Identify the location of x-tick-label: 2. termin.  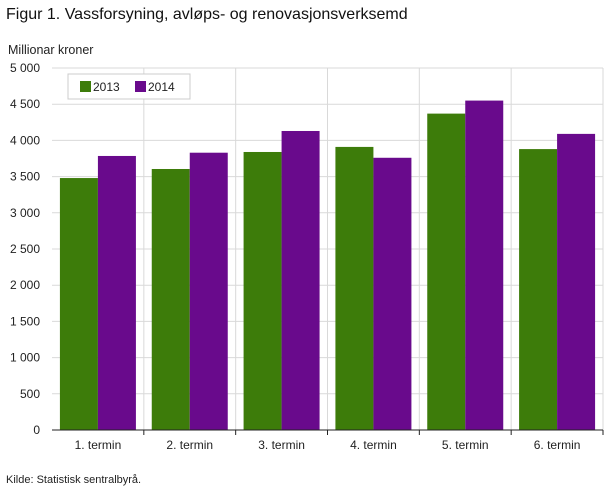
(189, 445).